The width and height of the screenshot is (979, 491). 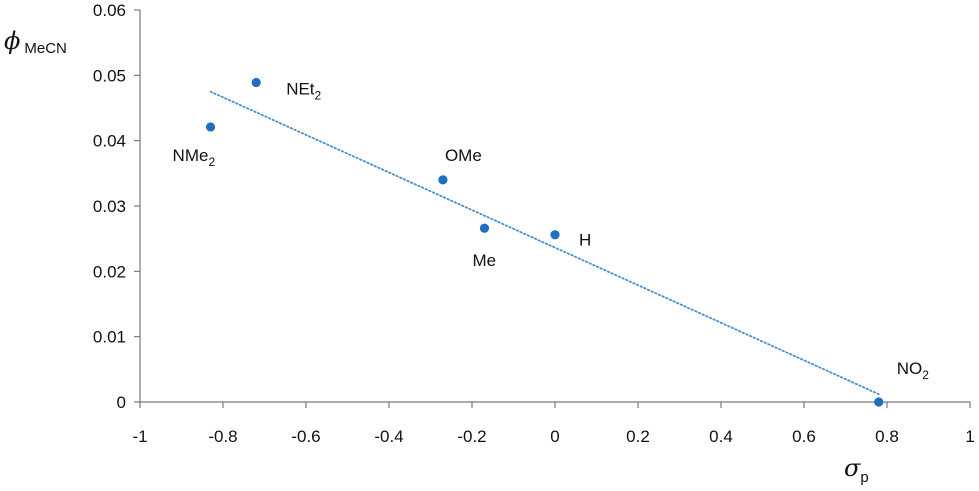 What do you see at coordinates (109, 10) in the screenshot?
I see `y-tick-label: 0.06` at bounding box center [109, 10].